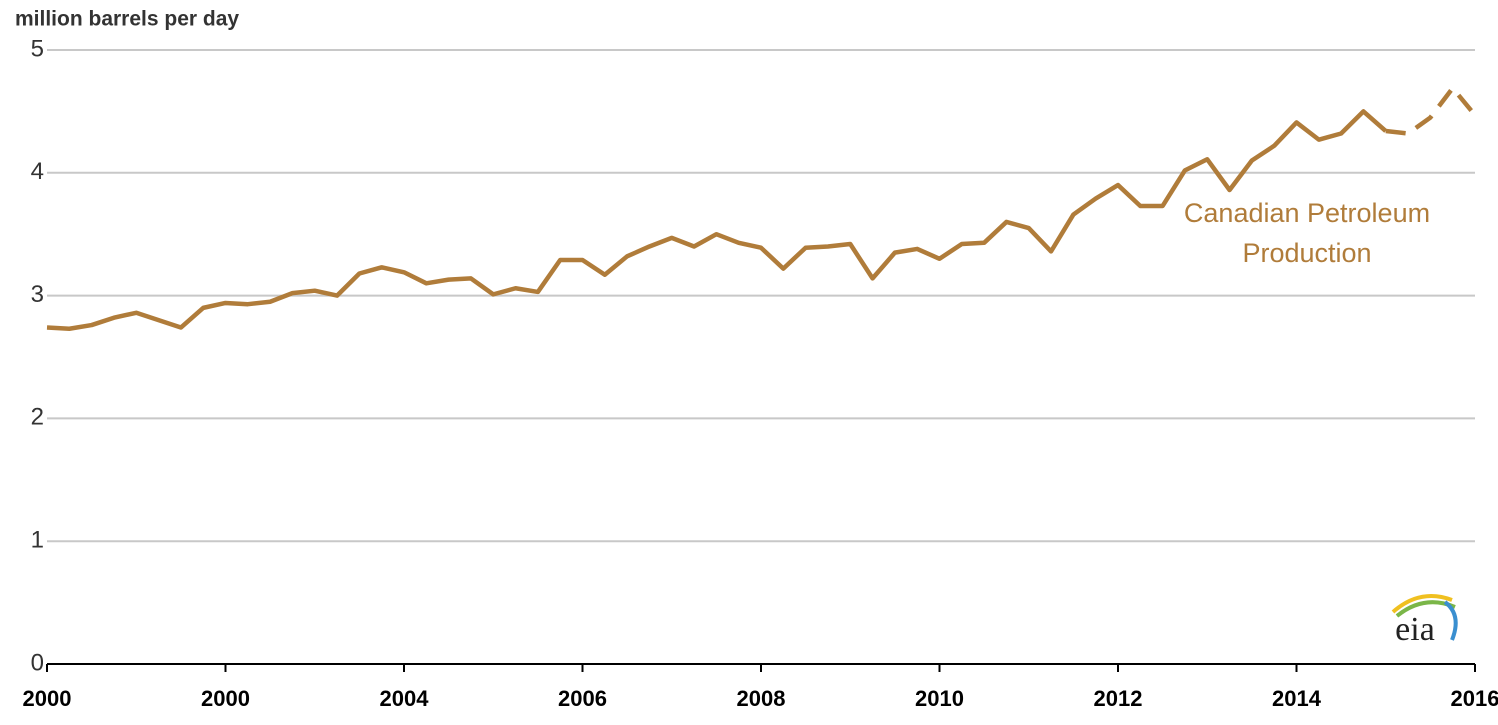 The image size is (1498, 725). Describe the element at coordinates (1307, 213) in the screenshot. I see `series-label-line: Canadian Petroleum` at that location.